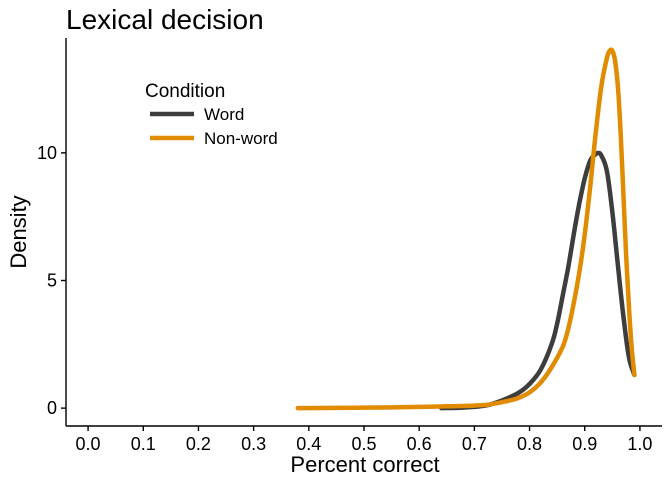  Describe the element at coordinates (529, 444) in the screenshot. I see `x-tick-label: 0.8` at that location.